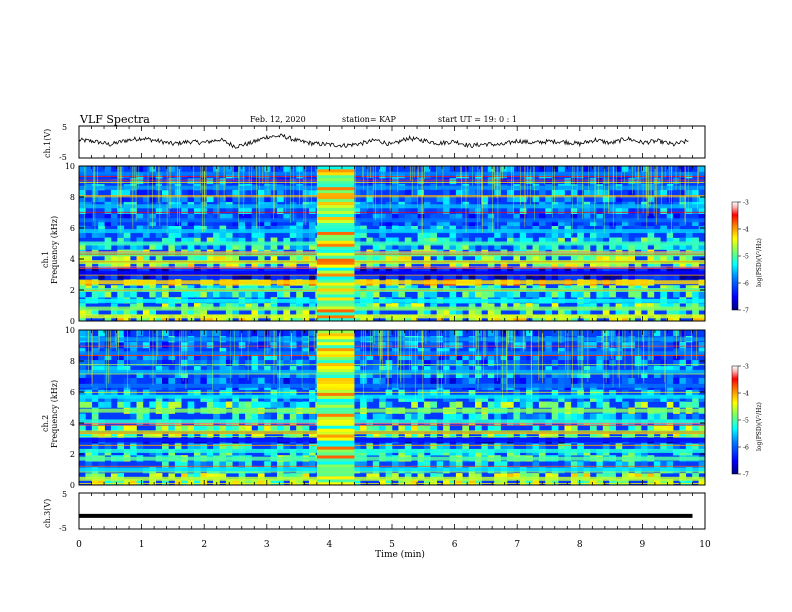  What do you see at coordinates (746, 421) in the screenshot?
I see `colorbar-tick-label: -5` at bounding box center [746, 421].